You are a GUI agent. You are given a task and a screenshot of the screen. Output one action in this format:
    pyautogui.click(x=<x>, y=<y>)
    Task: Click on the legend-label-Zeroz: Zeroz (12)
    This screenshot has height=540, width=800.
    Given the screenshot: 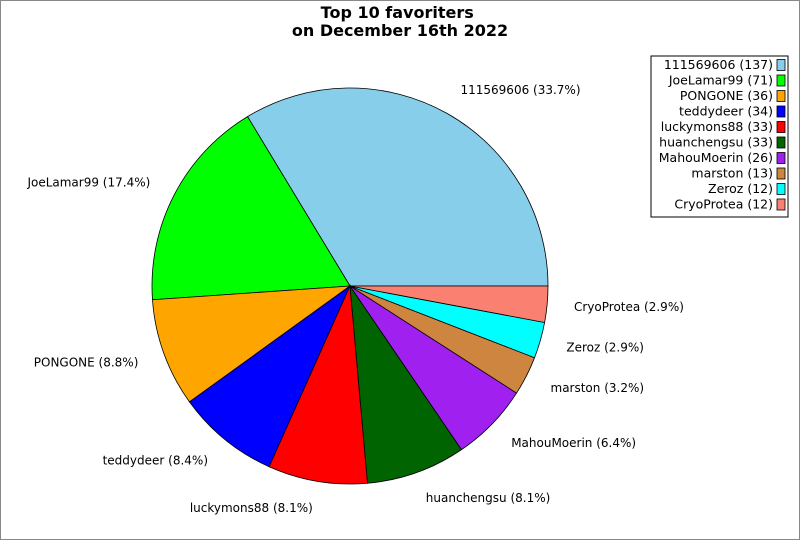 What is the action you would take?
    pyautogui.click(x=740, y=188)
    